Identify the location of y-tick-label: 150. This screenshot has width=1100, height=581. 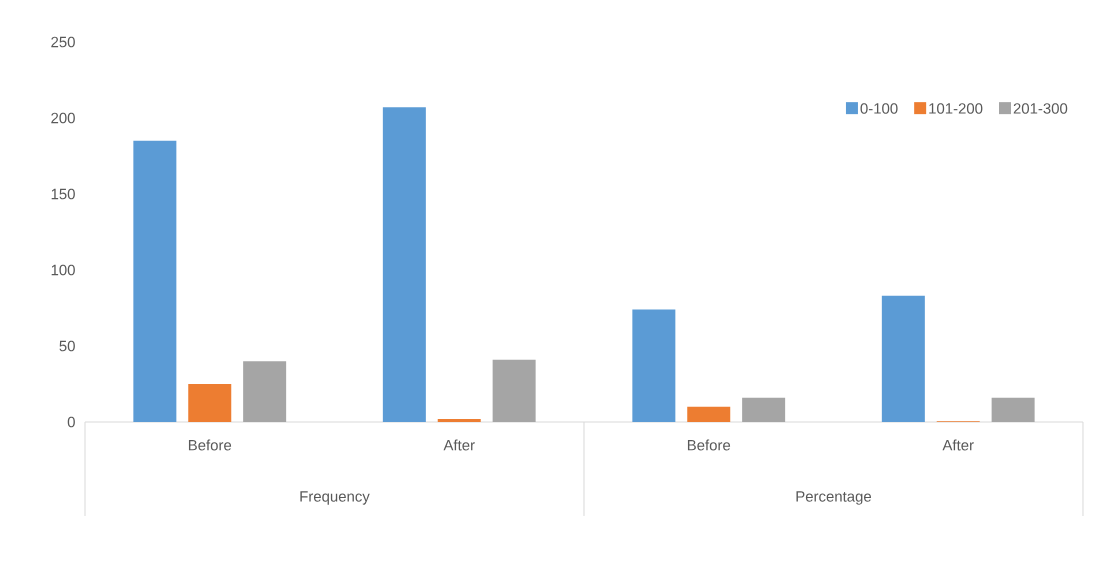
(63, 194).